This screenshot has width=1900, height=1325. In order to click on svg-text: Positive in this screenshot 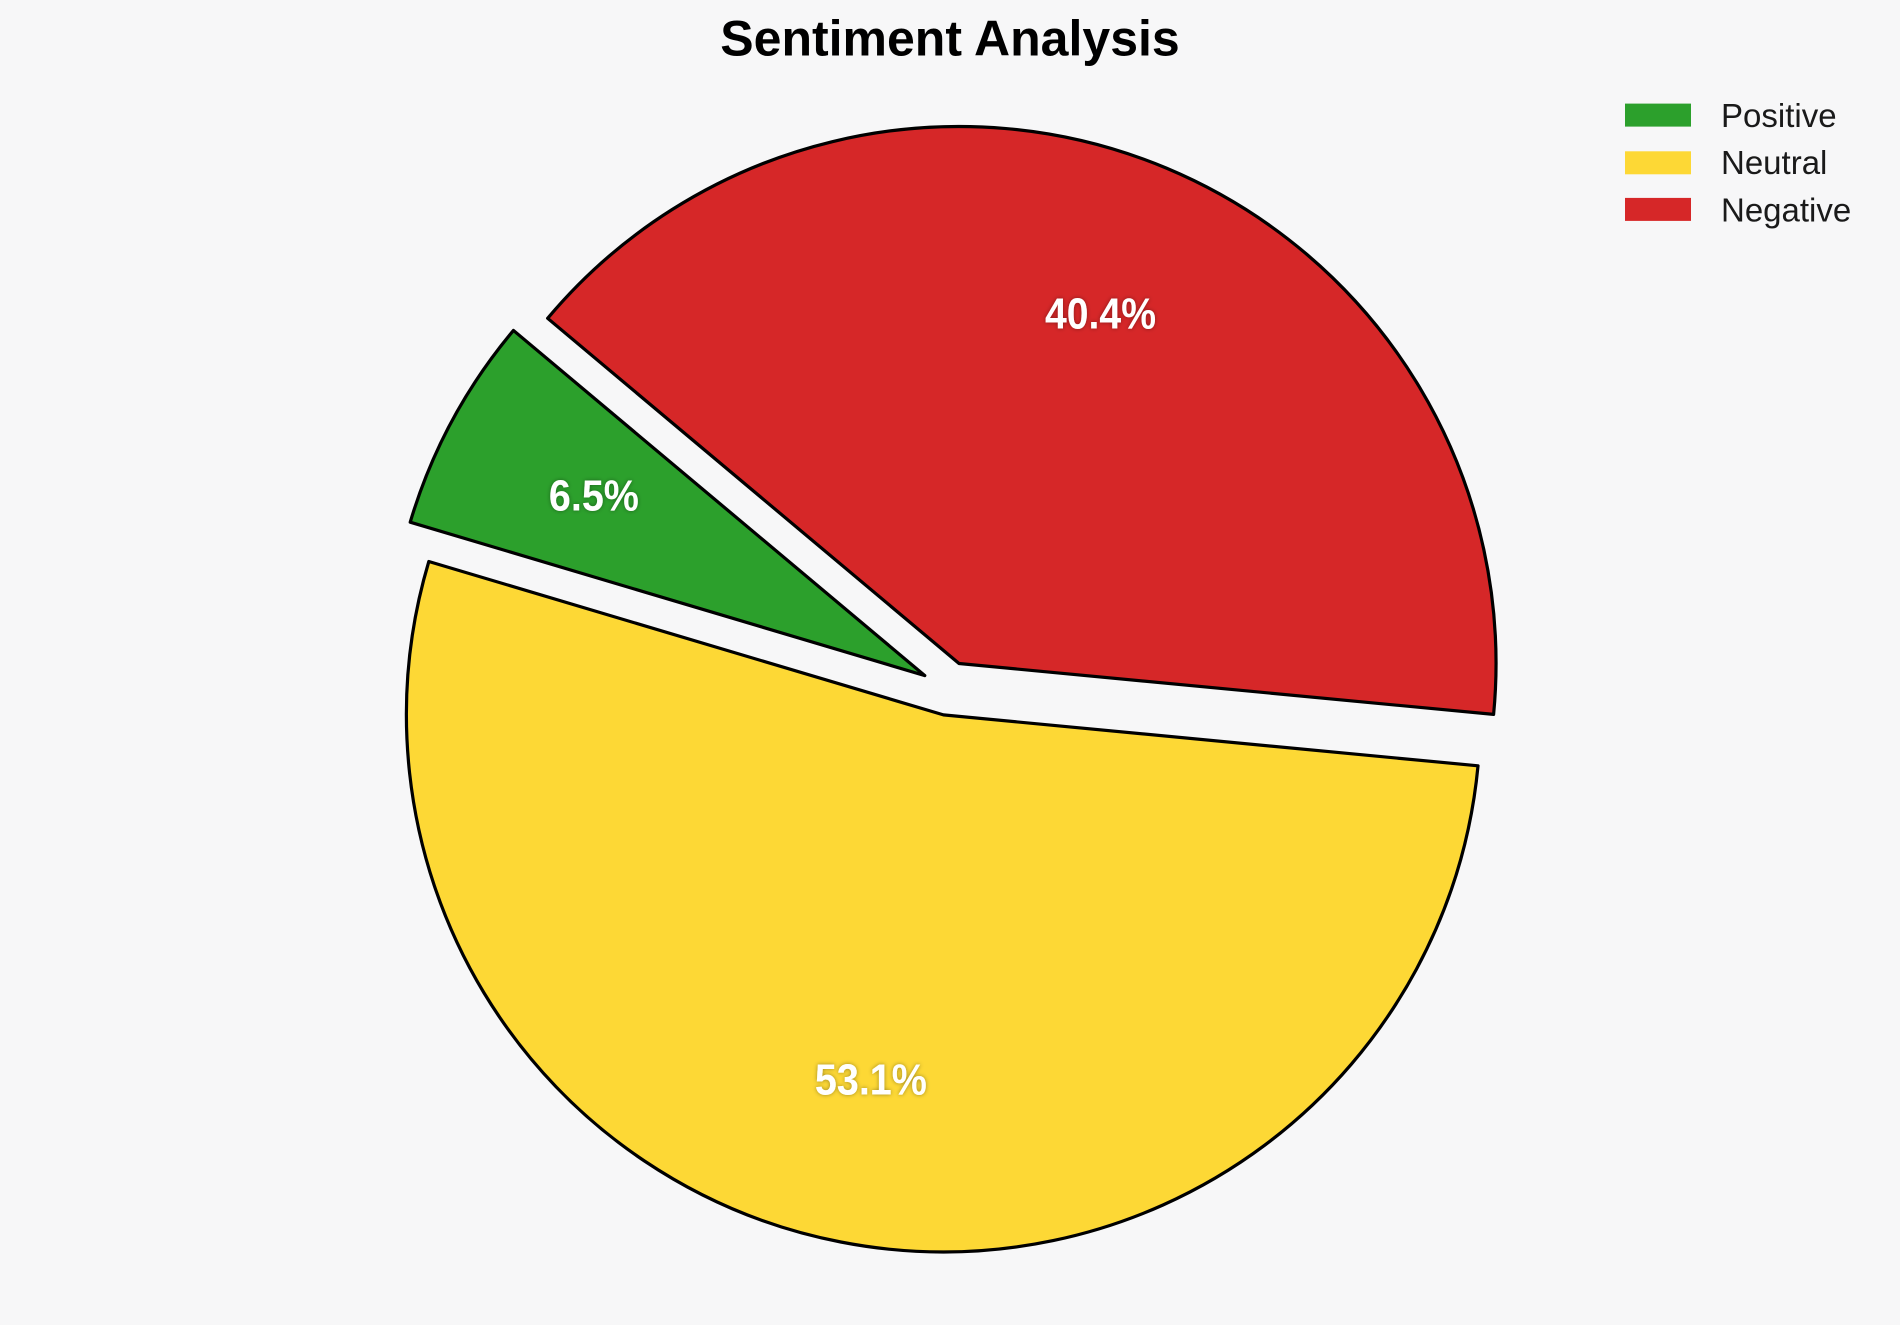, I will do `click(1779, 115)`.